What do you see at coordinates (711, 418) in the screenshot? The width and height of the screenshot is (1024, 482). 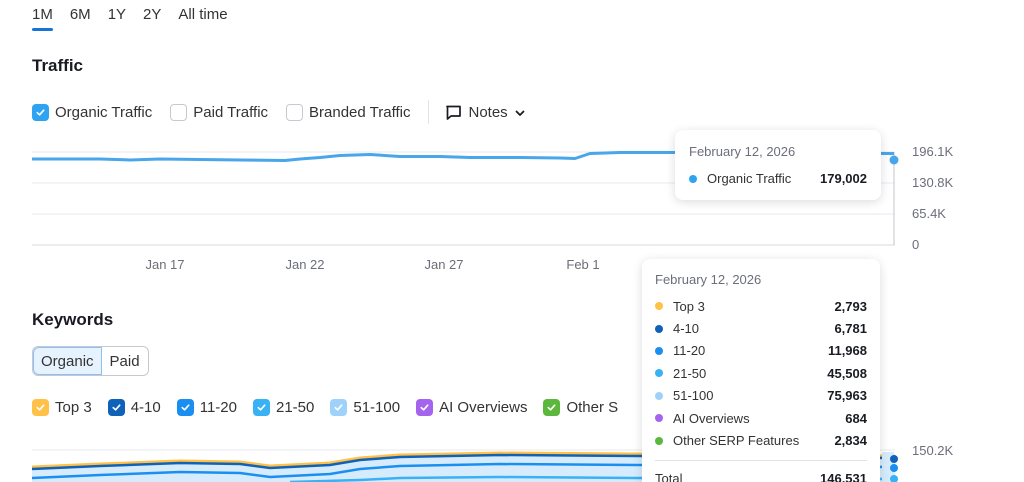 I see `tooltip-label: AI Overviews` at bounding box center [711, 418].